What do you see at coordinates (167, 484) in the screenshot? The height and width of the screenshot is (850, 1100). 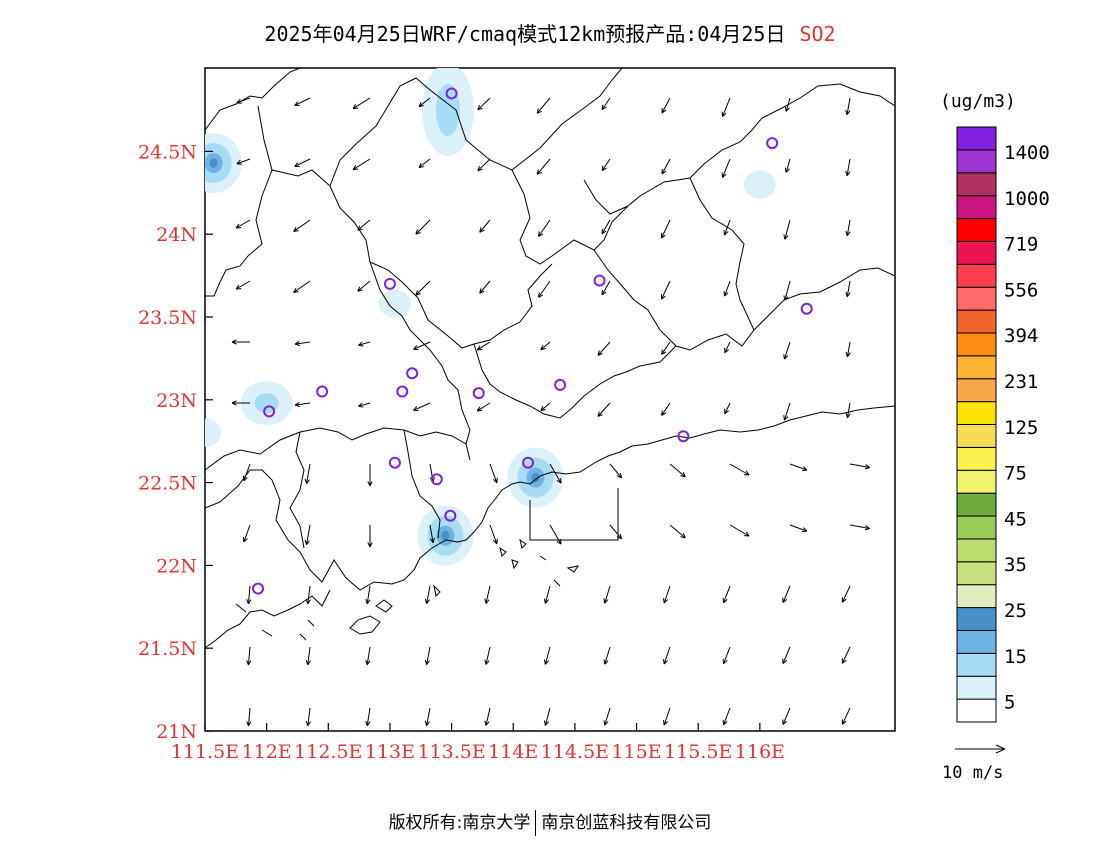 I see `lat-label: 22.5N` at bounding box center [167, 484].